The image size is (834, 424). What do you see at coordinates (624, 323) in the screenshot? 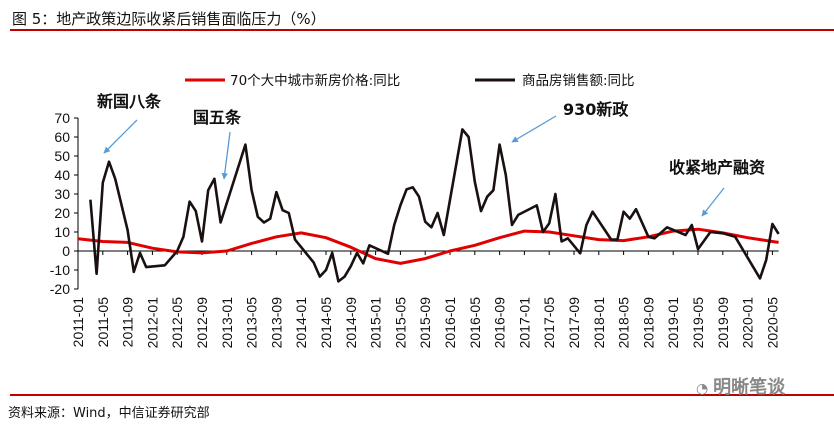
I see `x-tick-label: 2018-05` at bounding box center [624, 323].